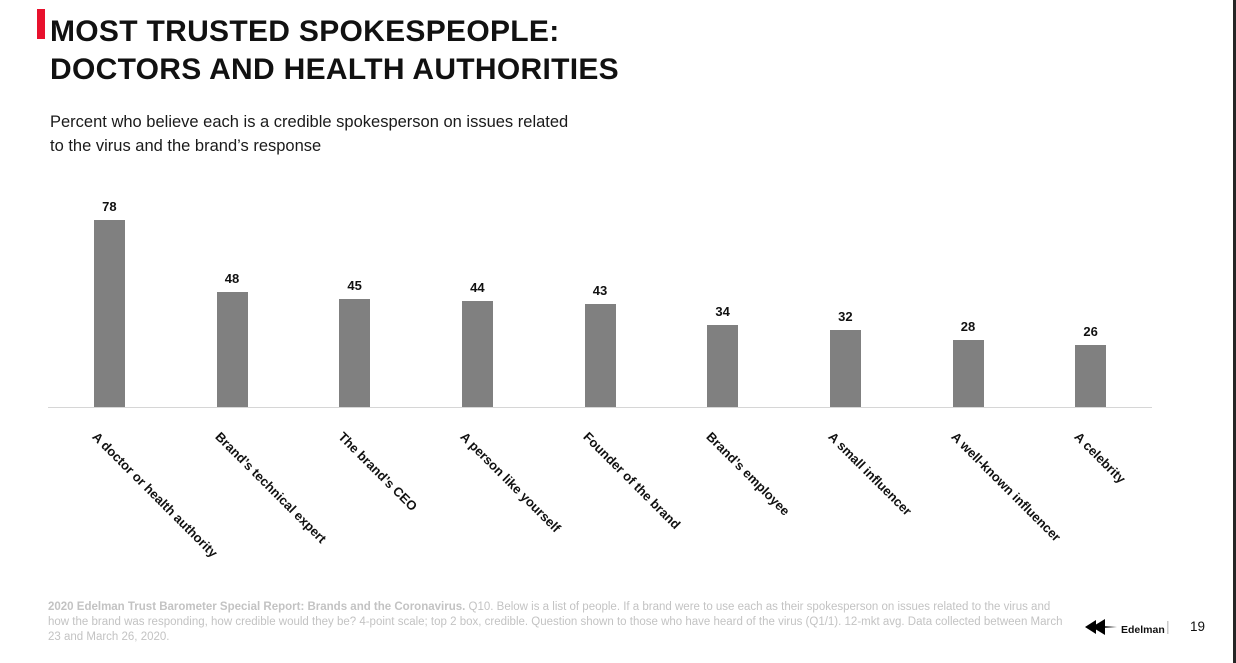 Image resolution: width=1236 pixels, height=663 pixels. Describe the element at coordinates (1198, 626) in the screenshot. I see `page-number: 19` at that location.